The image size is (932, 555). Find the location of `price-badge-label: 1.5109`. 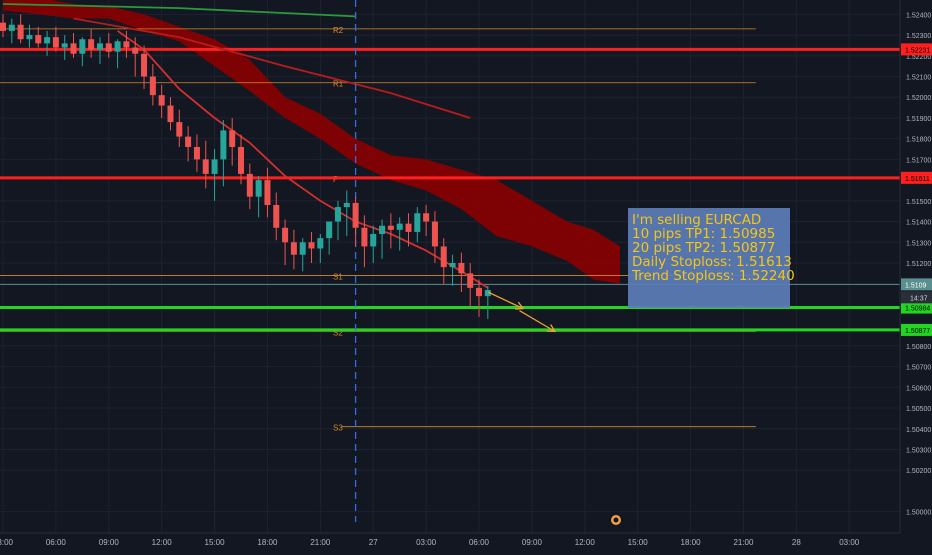

price-badge-label: 1.5109 is located at coordinates (916, 285).